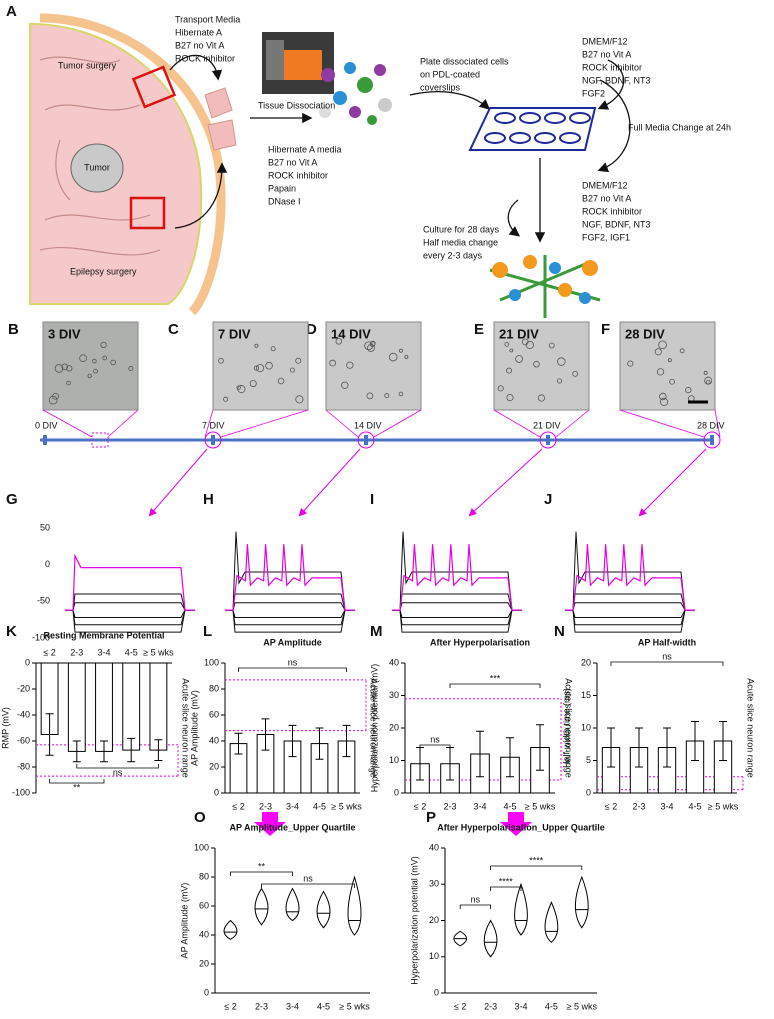 The image size is (774, 1019). What do you see at coordinates (12, 499) in the screenshot?
I see `panel-letter: G` at bounding box center [12, 499].